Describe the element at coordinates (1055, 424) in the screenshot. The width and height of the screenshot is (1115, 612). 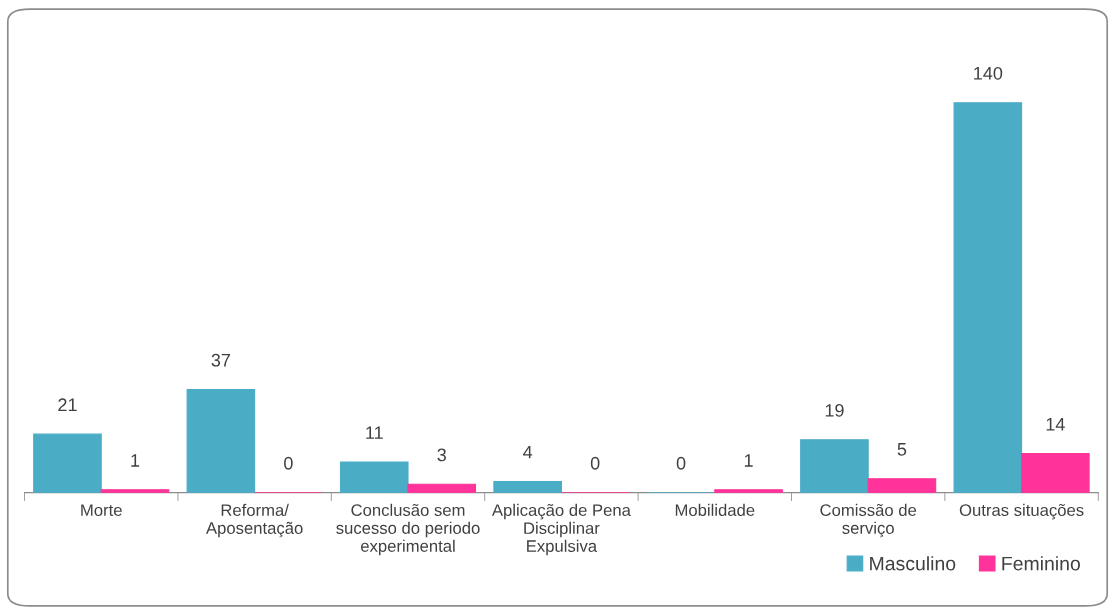
I see `data-label: 14` at that location.